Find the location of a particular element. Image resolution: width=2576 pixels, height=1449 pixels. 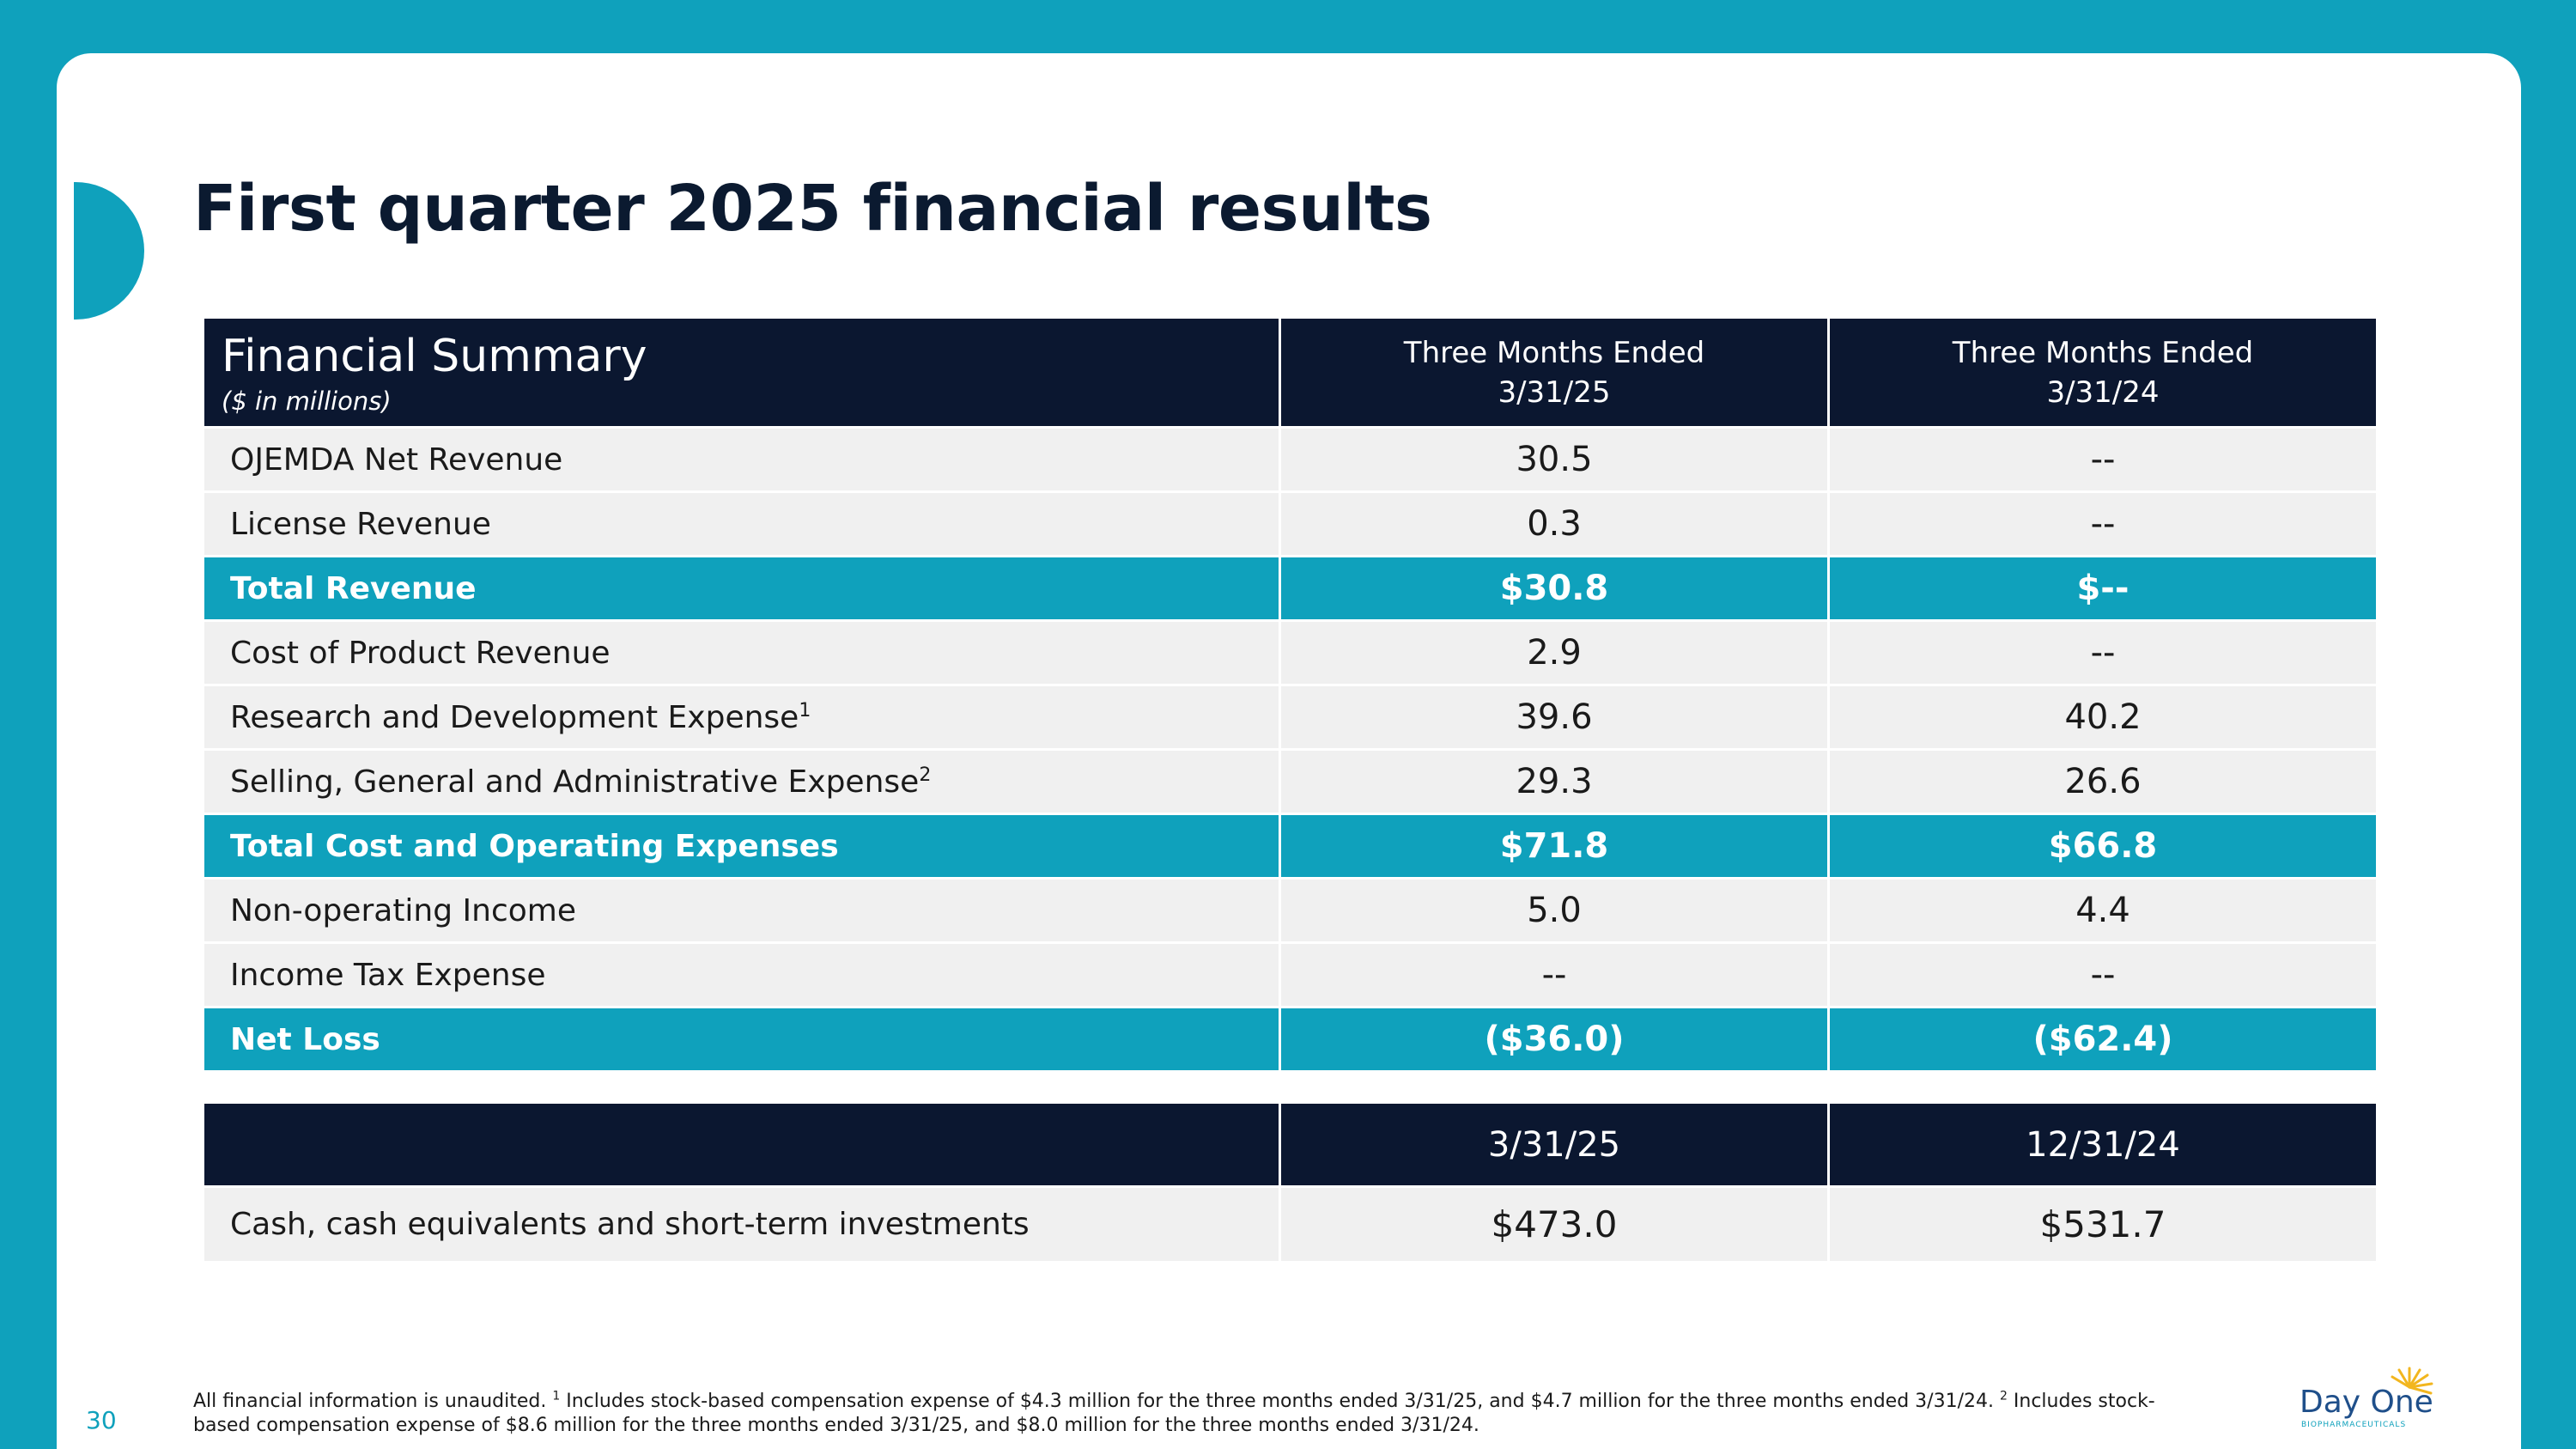

row-value-2024: ($62.4) is located at coordinates (2103, 1039).